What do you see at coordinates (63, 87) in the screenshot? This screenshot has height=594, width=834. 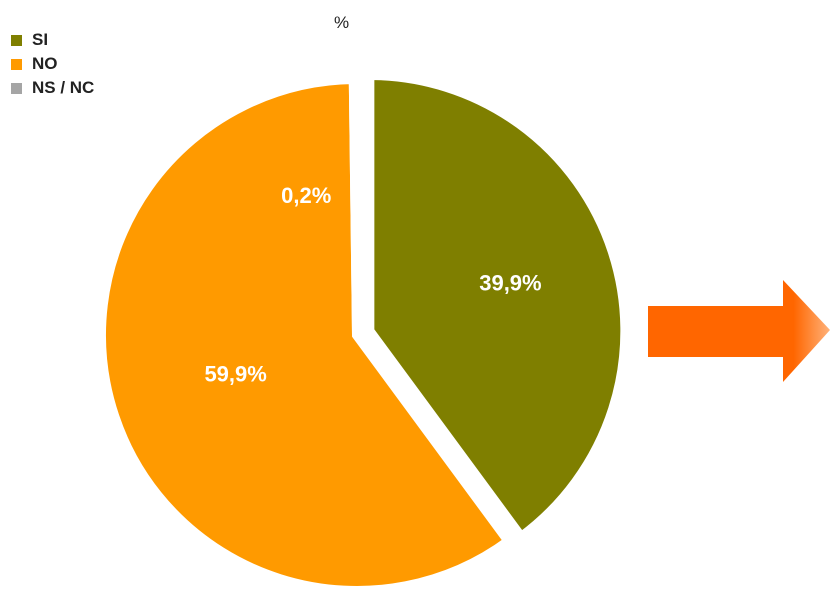 I see `legend-label-ns-nc: NS / NC` at bounding box center [63, 87].